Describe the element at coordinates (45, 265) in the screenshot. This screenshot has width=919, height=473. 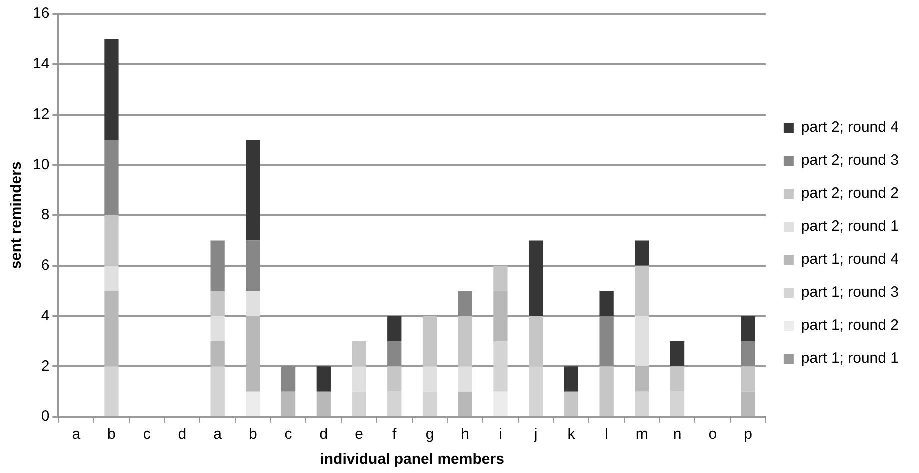
I see `y-tick-label: 6` at that location.